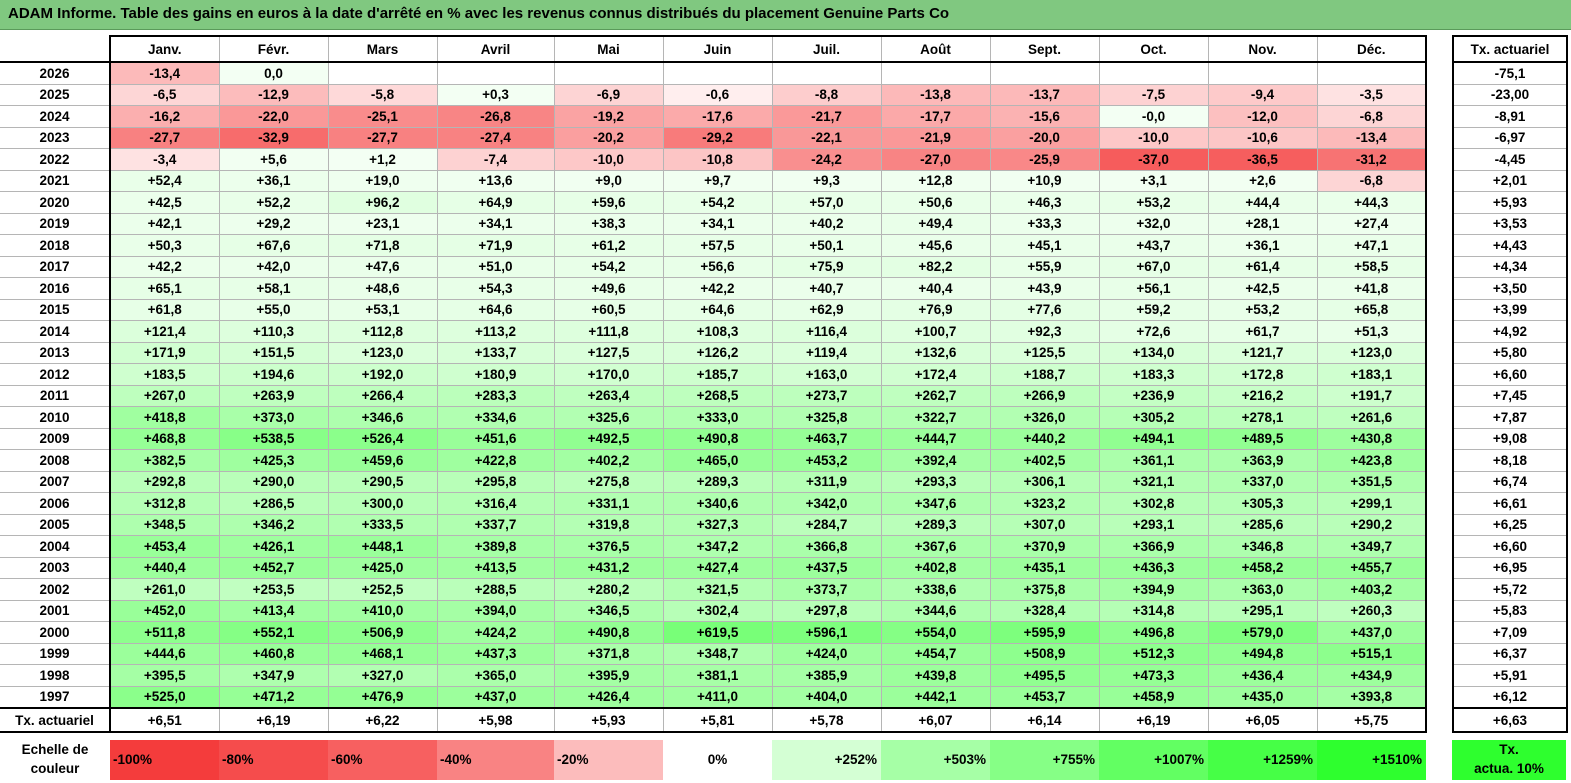 This screenshot has height=783, width=1571. What do you see at coordinates (1044, 653) in the screenshot?
I see `value-cell: +508,9` at bounding box center [1044, 653].